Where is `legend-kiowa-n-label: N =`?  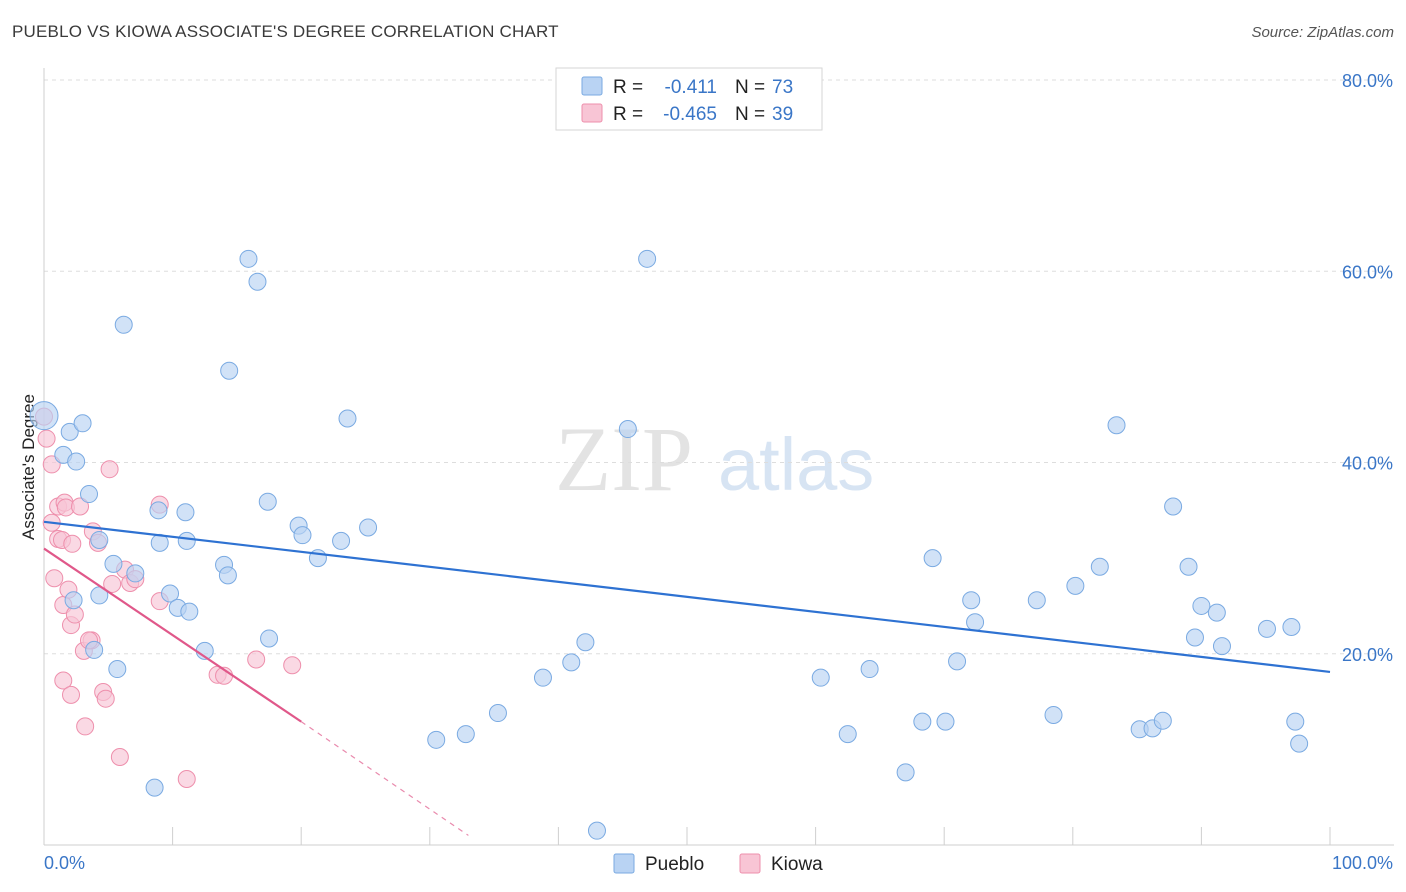 legend-kiowa-n-label: N = is located at coordinates (750, 114).